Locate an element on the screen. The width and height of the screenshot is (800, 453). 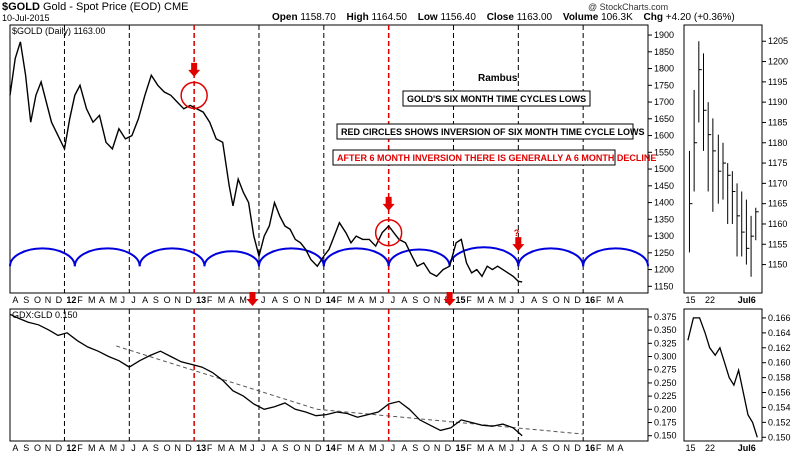
zoom-ratio-y-tick-label: 0.150 is located at coordinates (779, 437).